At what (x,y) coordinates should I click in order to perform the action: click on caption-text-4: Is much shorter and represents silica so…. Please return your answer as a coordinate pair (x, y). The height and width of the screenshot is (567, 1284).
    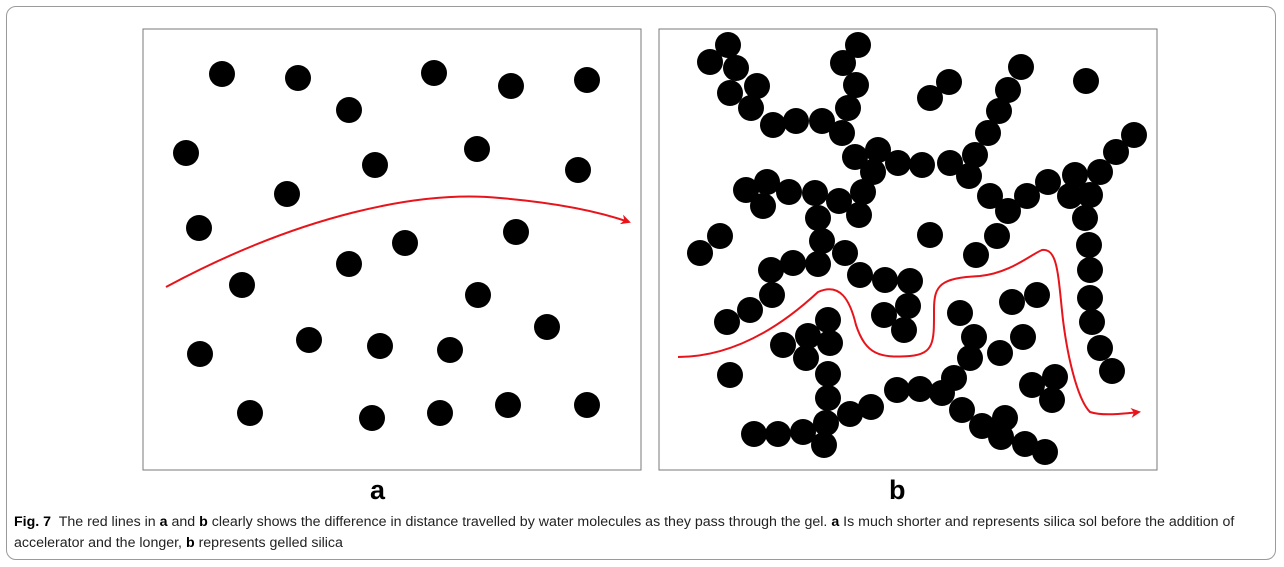
    Looking at the image, I should click on (624, 532).